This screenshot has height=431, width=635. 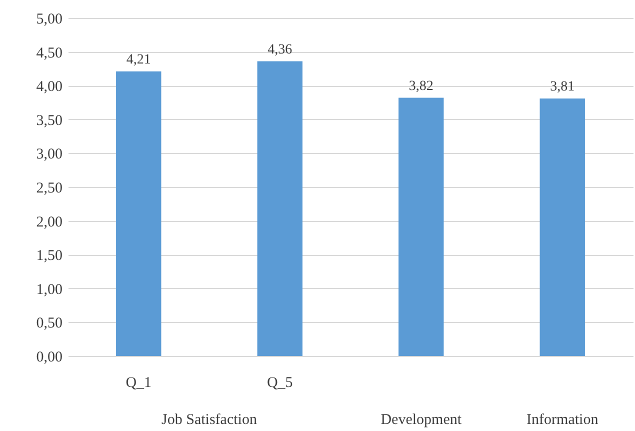 I want to click on data-label: 3,82, so click(x=421, y=86).